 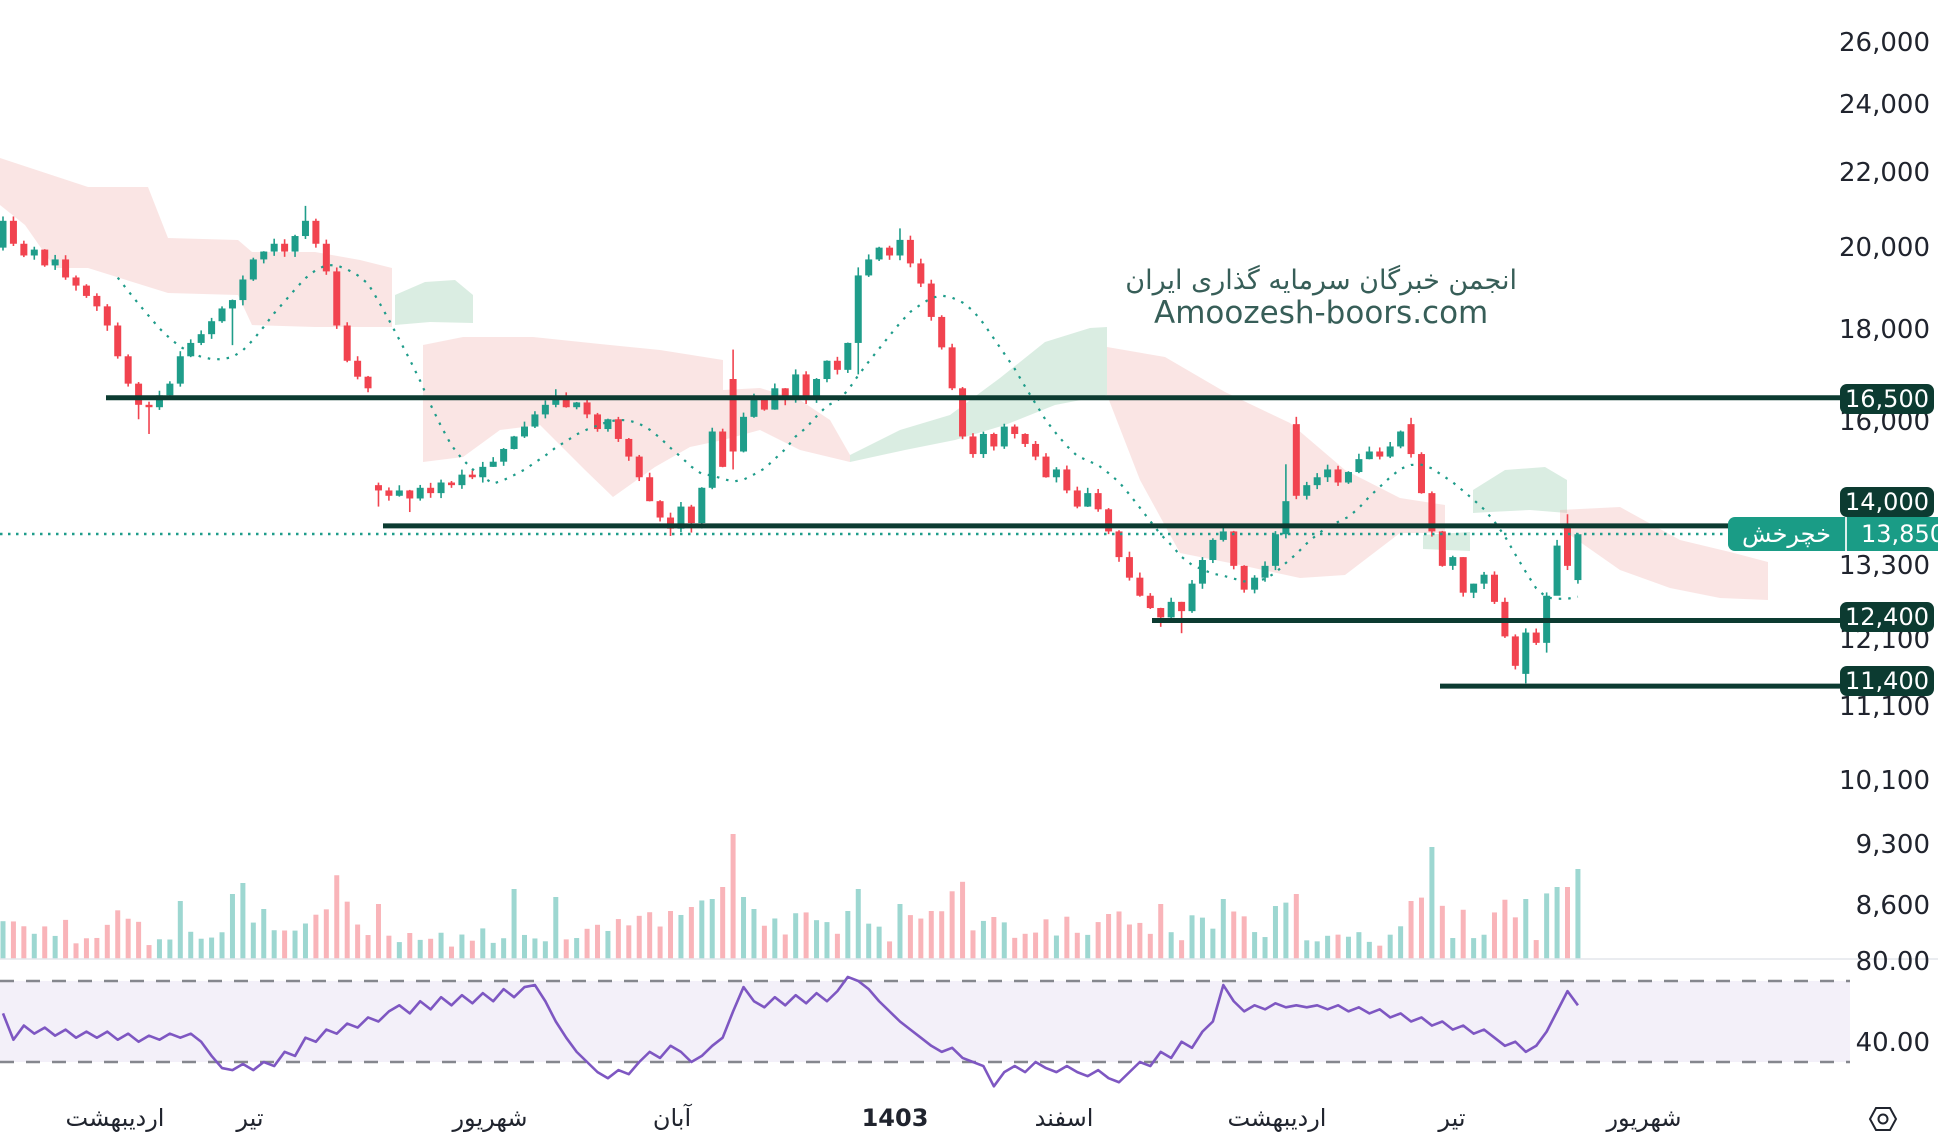 I want to click on level-price-tag: 14,000, so click(x=1887, y=502).